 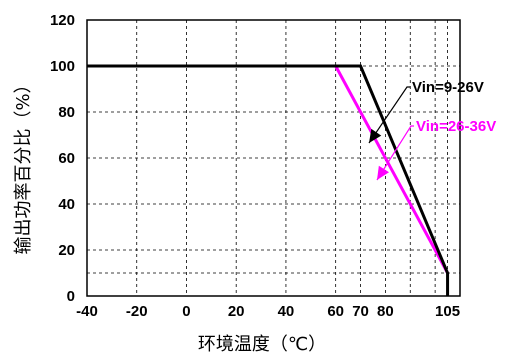 I want to click on x-axis-title: 环境温度（℃）, so click(x=262, y=344).